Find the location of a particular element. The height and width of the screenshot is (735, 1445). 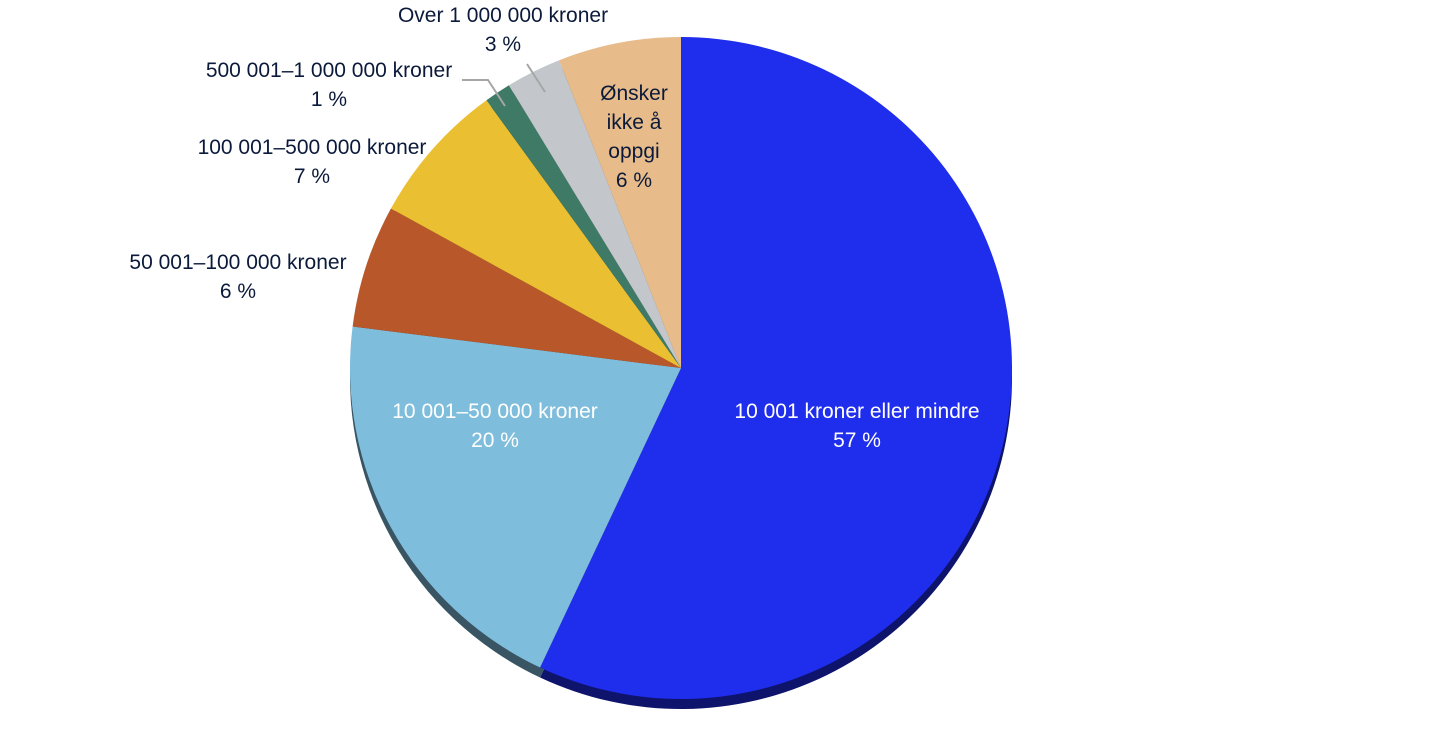

slice-name: oppgi is located at coordinates (633, 151).